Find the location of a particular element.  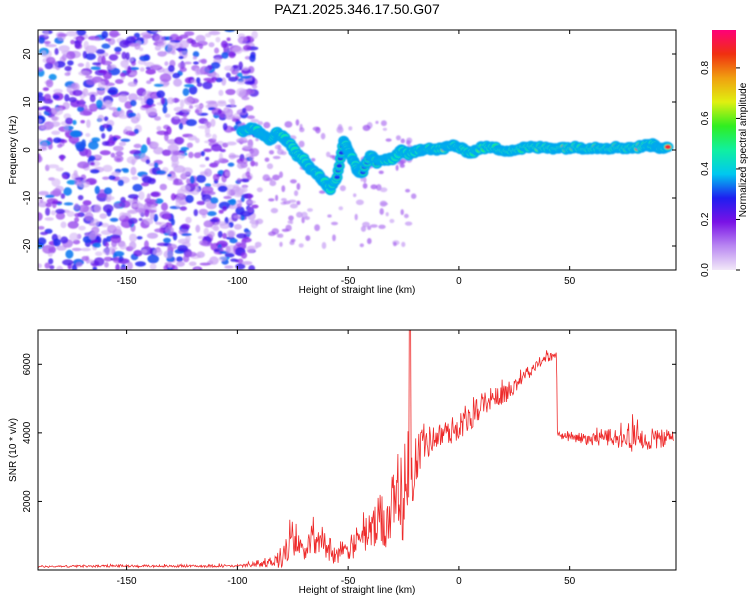

x-tick-label: -50 is located at coordinates (348, 581).